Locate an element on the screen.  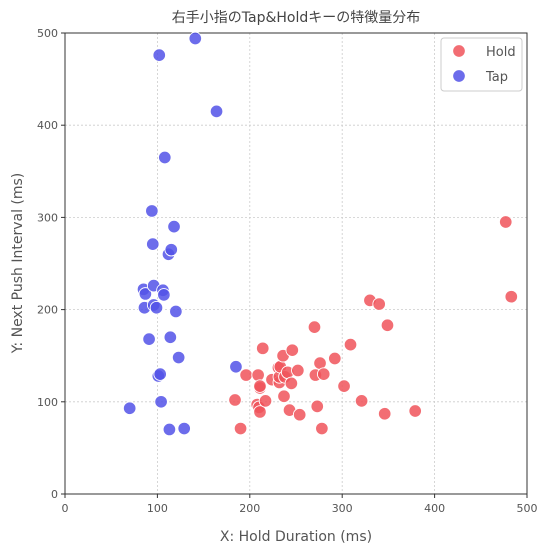
legend-marker-tap is located at coordinates (459, 76).